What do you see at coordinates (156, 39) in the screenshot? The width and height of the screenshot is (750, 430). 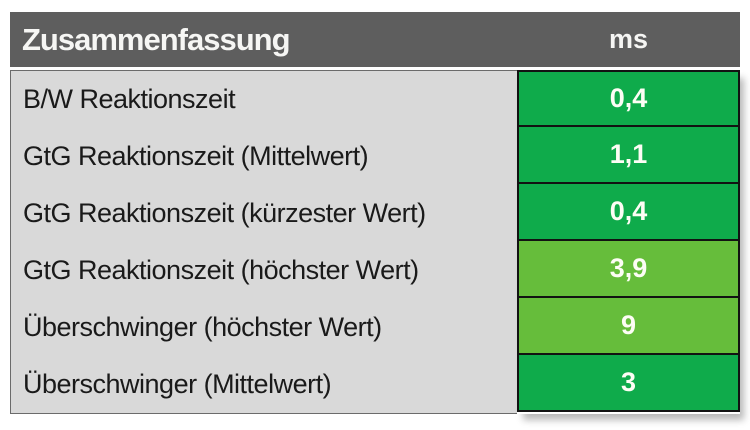 I see `table-title: Zusammenfassung` at bounding box center [156, 39].